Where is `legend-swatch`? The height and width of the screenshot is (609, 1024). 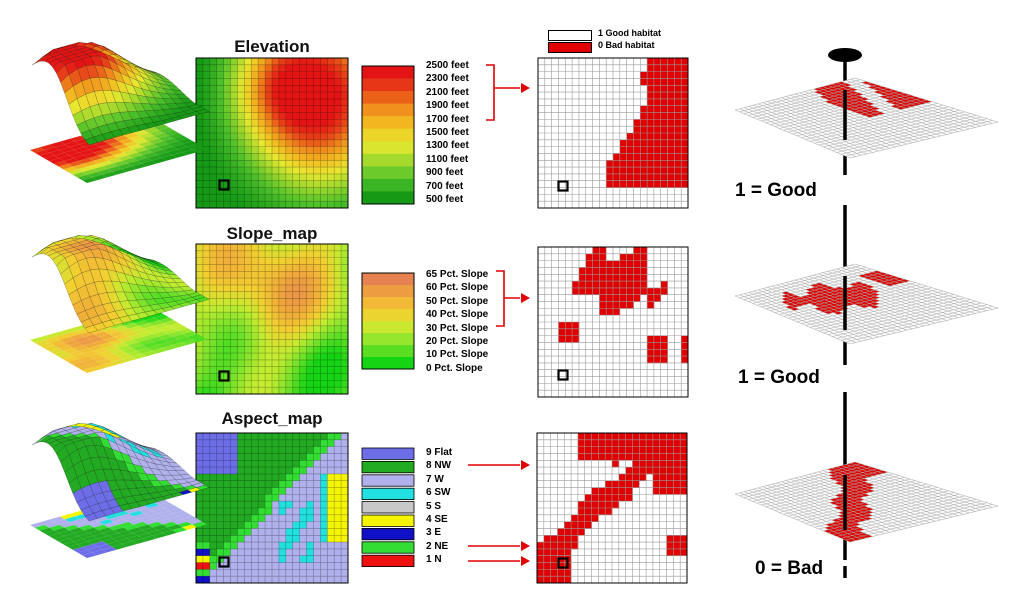 legend-swatch is located at coordinates (388, 453).